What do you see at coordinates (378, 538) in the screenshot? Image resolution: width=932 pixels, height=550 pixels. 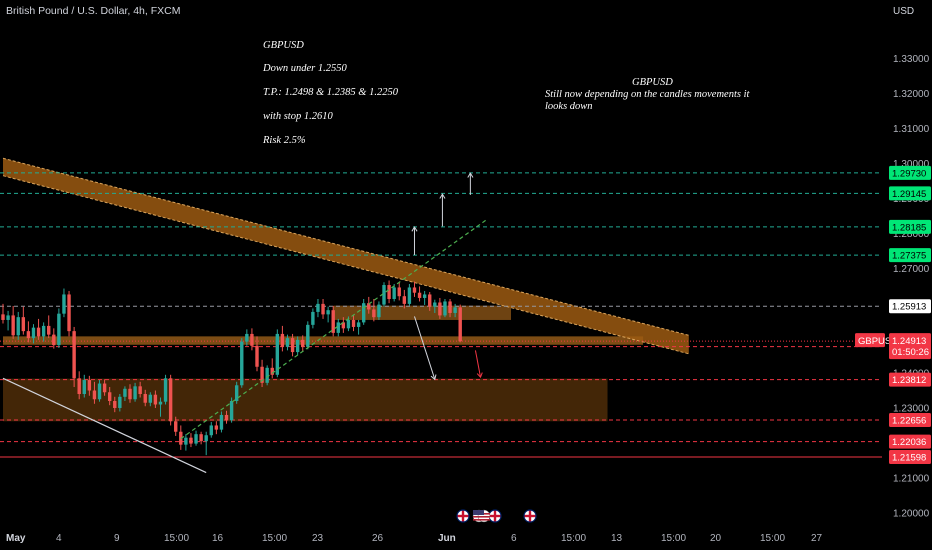 I see `time-tick-label: 26` at bounding box center [378, 538].